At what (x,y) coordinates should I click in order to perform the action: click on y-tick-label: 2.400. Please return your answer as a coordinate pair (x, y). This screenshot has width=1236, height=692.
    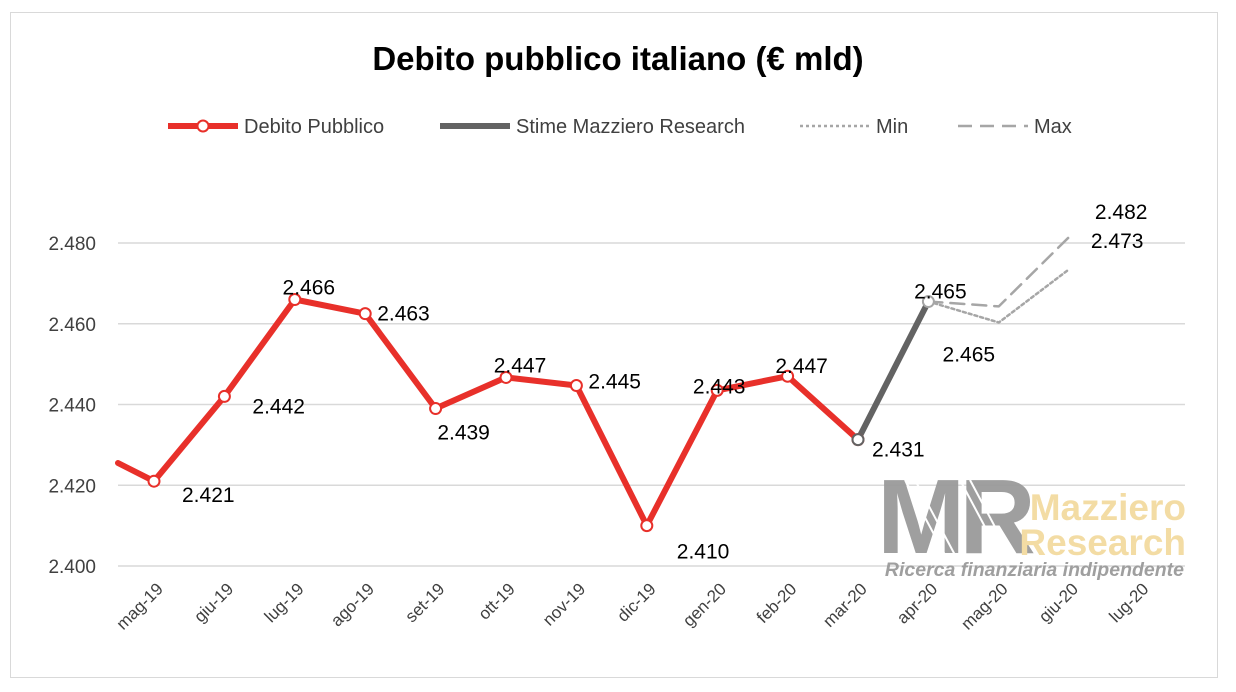
    Looking at the image, I should click on (72, 567).